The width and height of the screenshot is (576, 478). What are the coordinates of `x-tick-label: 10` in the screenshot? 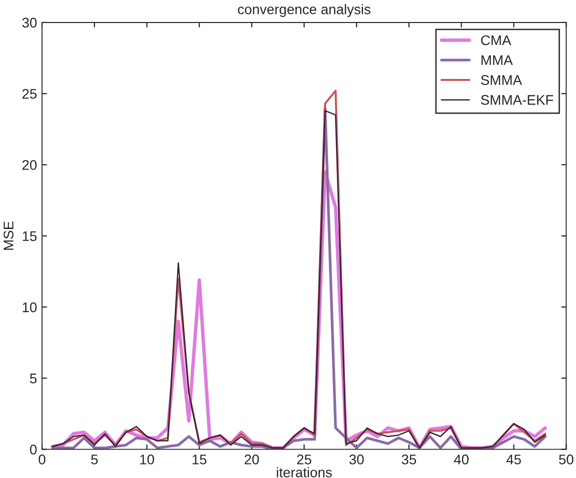 It's located at (147, 459).